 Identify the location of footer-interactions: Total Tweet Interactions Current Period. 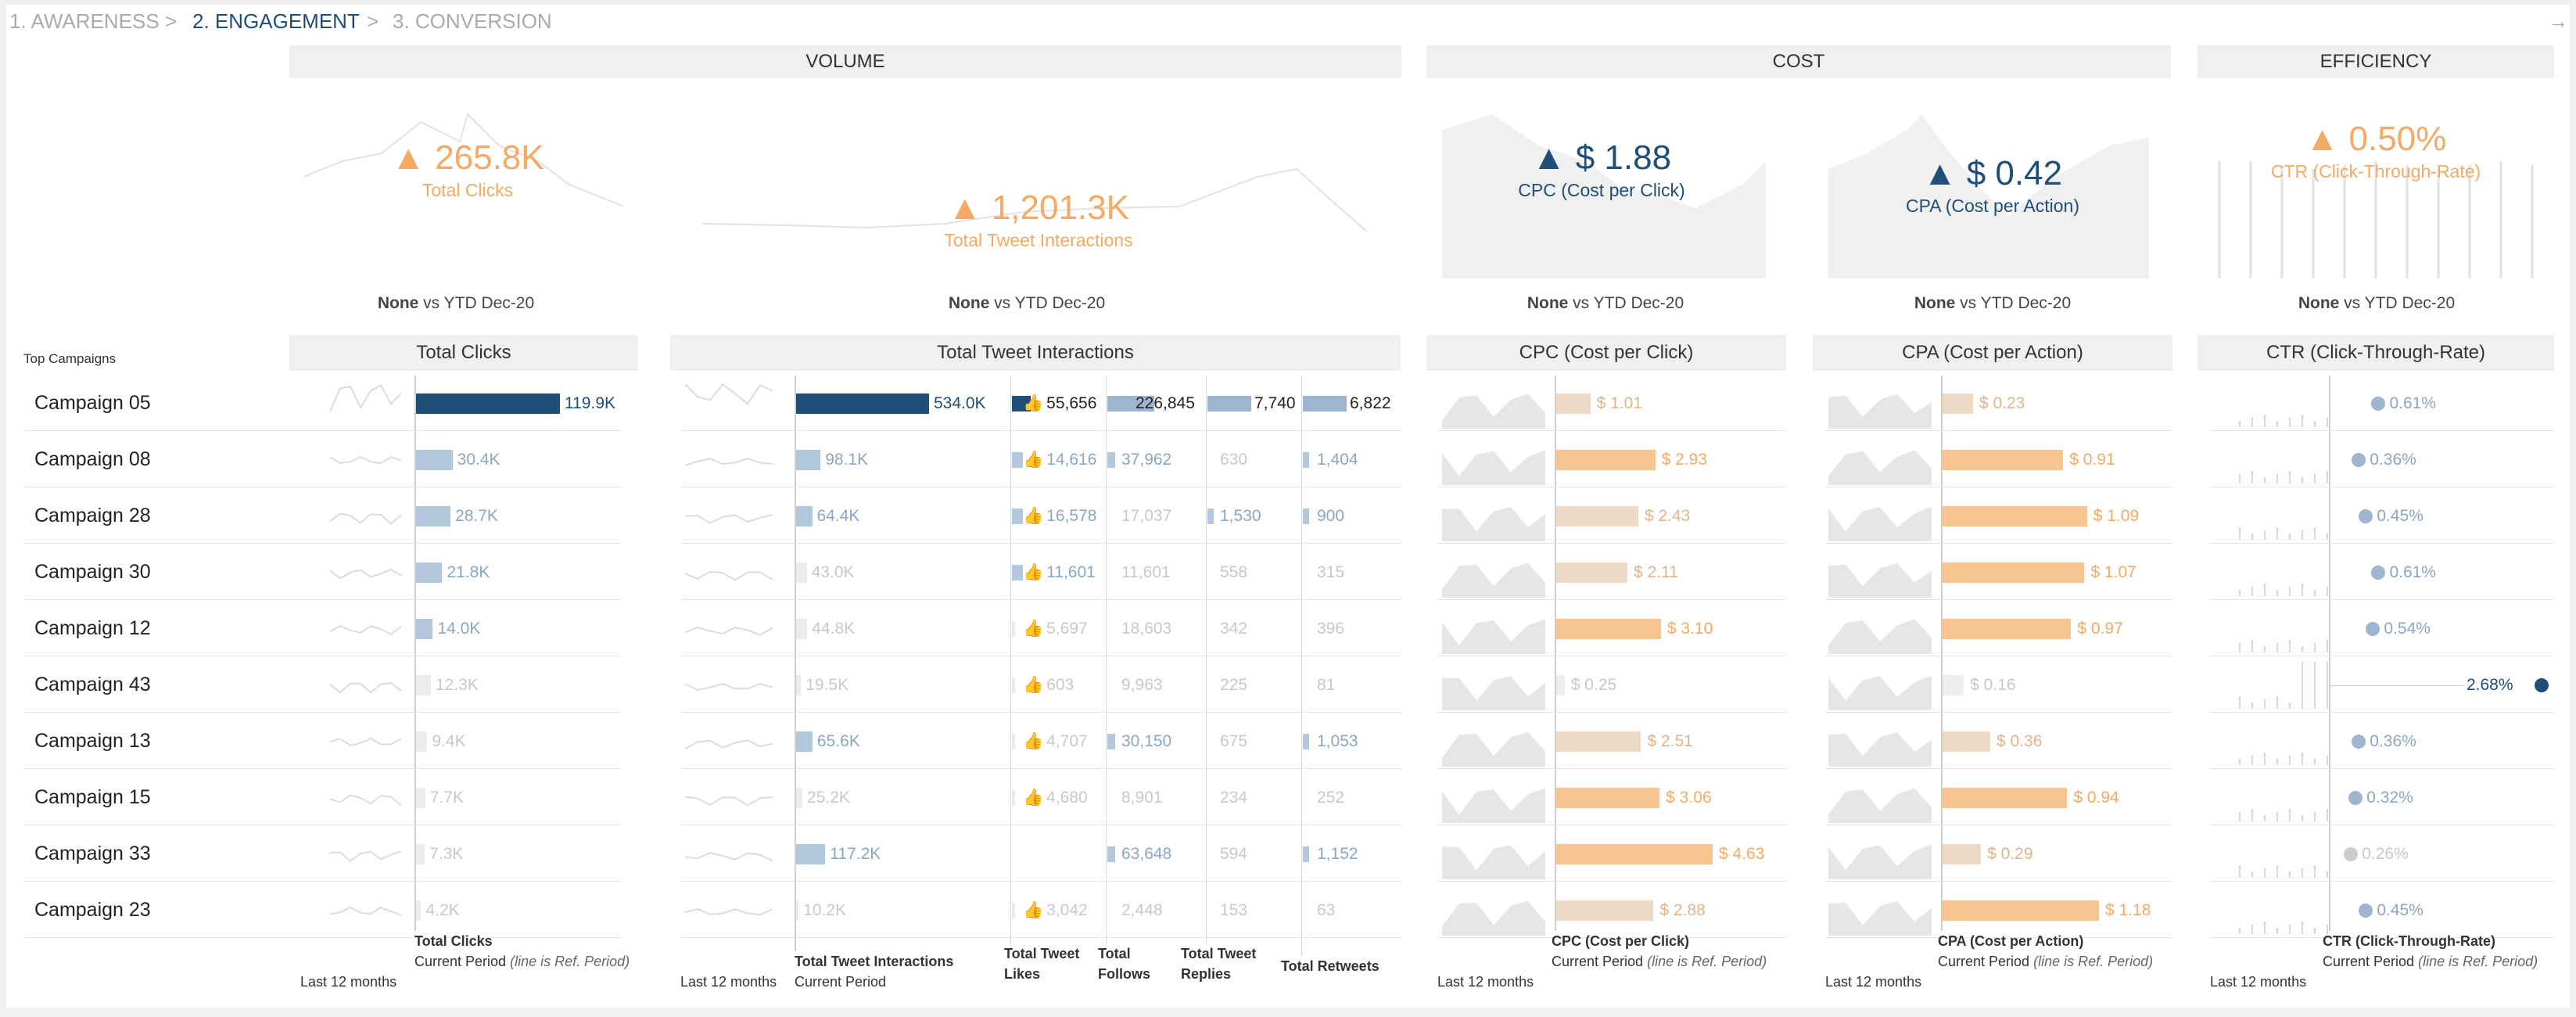
(874, 972).